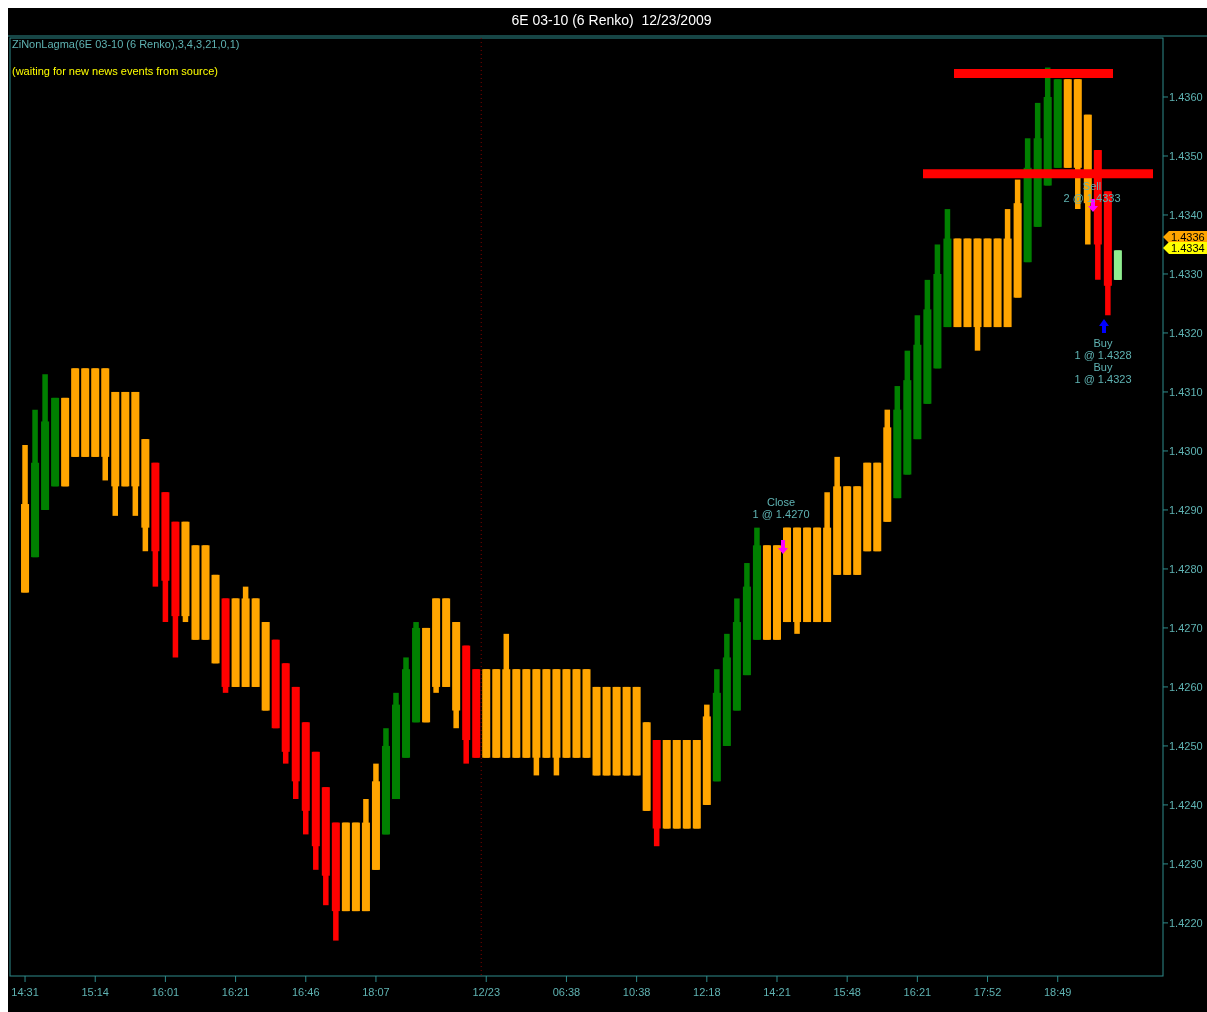  I want to click on annotation: (waiting for new news events from source), so click(115, 71).